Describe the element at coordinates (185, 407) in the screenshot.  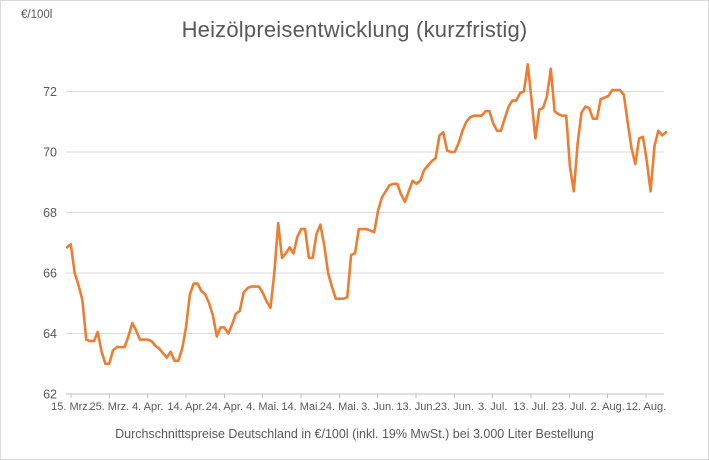
I see `x-axis-label: 14. Apr.` at that location.